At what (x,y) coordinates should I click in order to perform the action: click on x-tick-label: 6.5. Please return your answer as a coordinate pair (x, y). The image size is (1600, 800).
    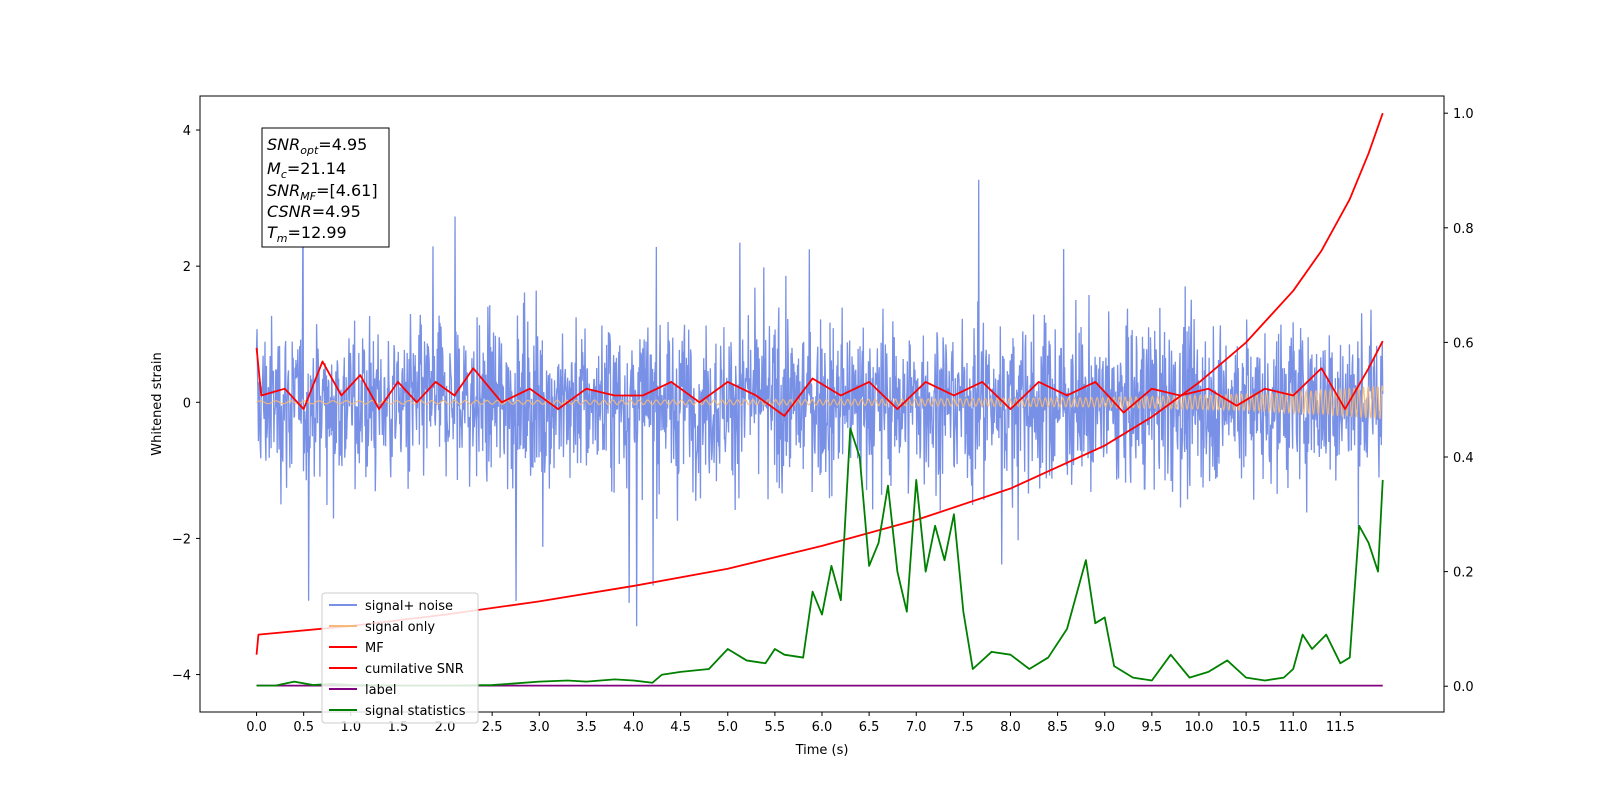
    Looking at the image, I should click on (869, 727).